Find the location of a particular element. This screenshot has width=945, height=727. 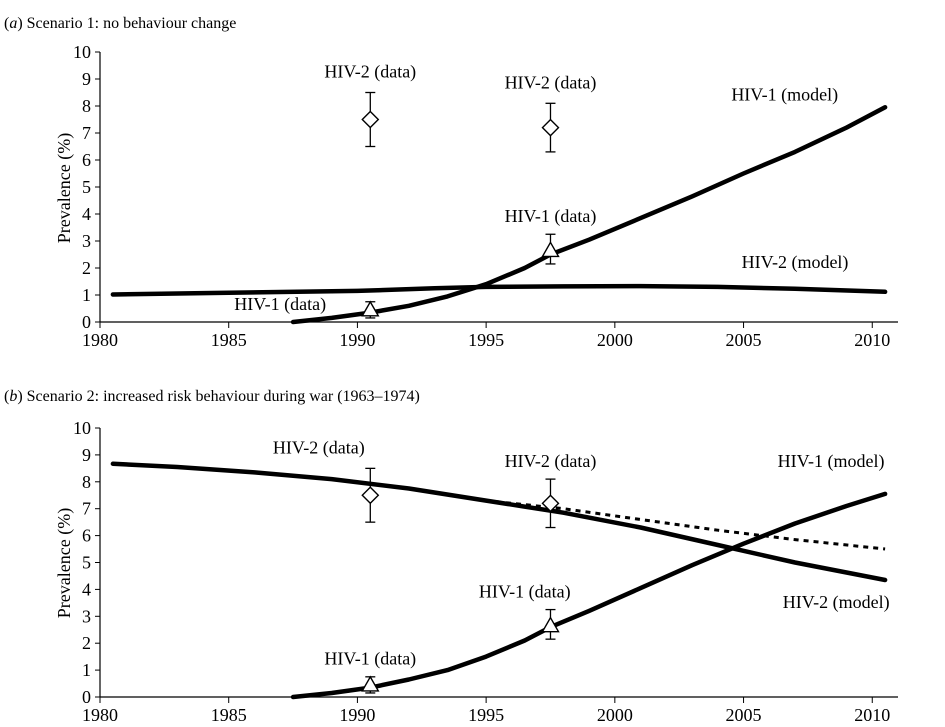

panel-b-x-tick-label: 1980 is located at coordinates (100, 715).